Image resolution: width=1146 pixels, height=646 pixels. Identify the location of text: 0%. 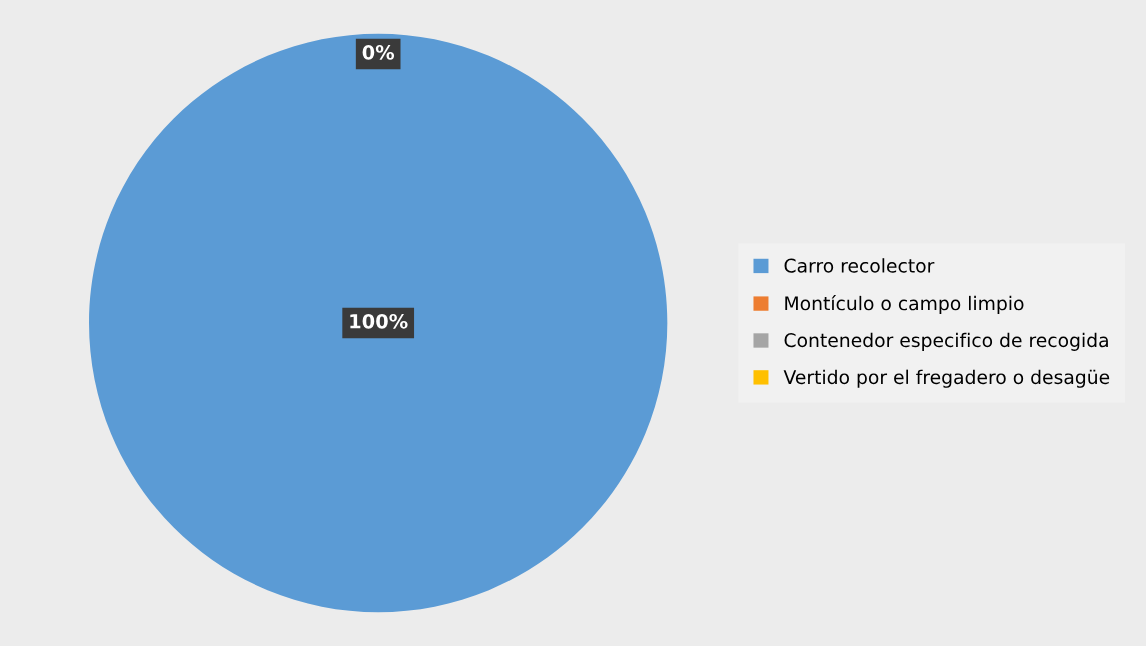
(378, 52).